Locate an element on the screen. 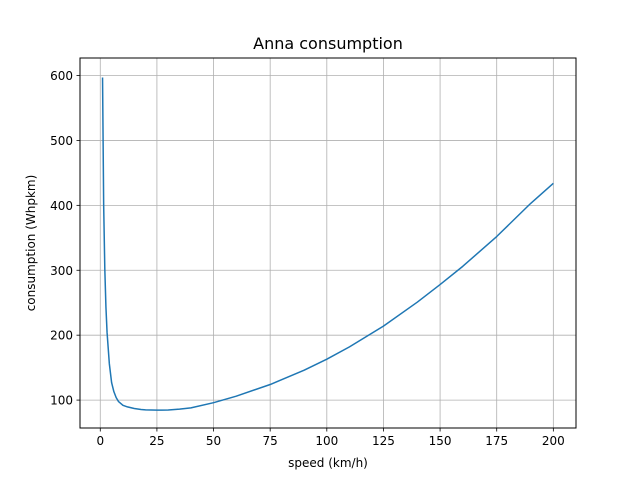 The image size is (640, 484). x-tick-label: 125 is located at coordinates (383, 441).